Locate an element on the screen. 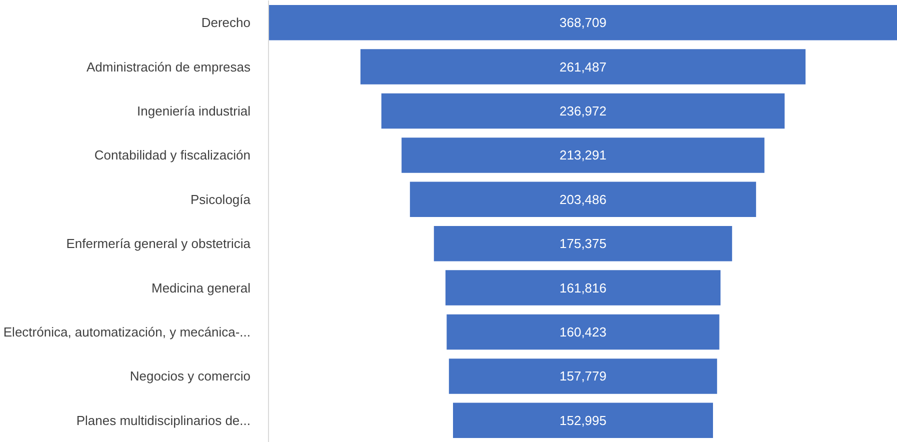  category-label: Psicología is located at coordinates (221, 199).